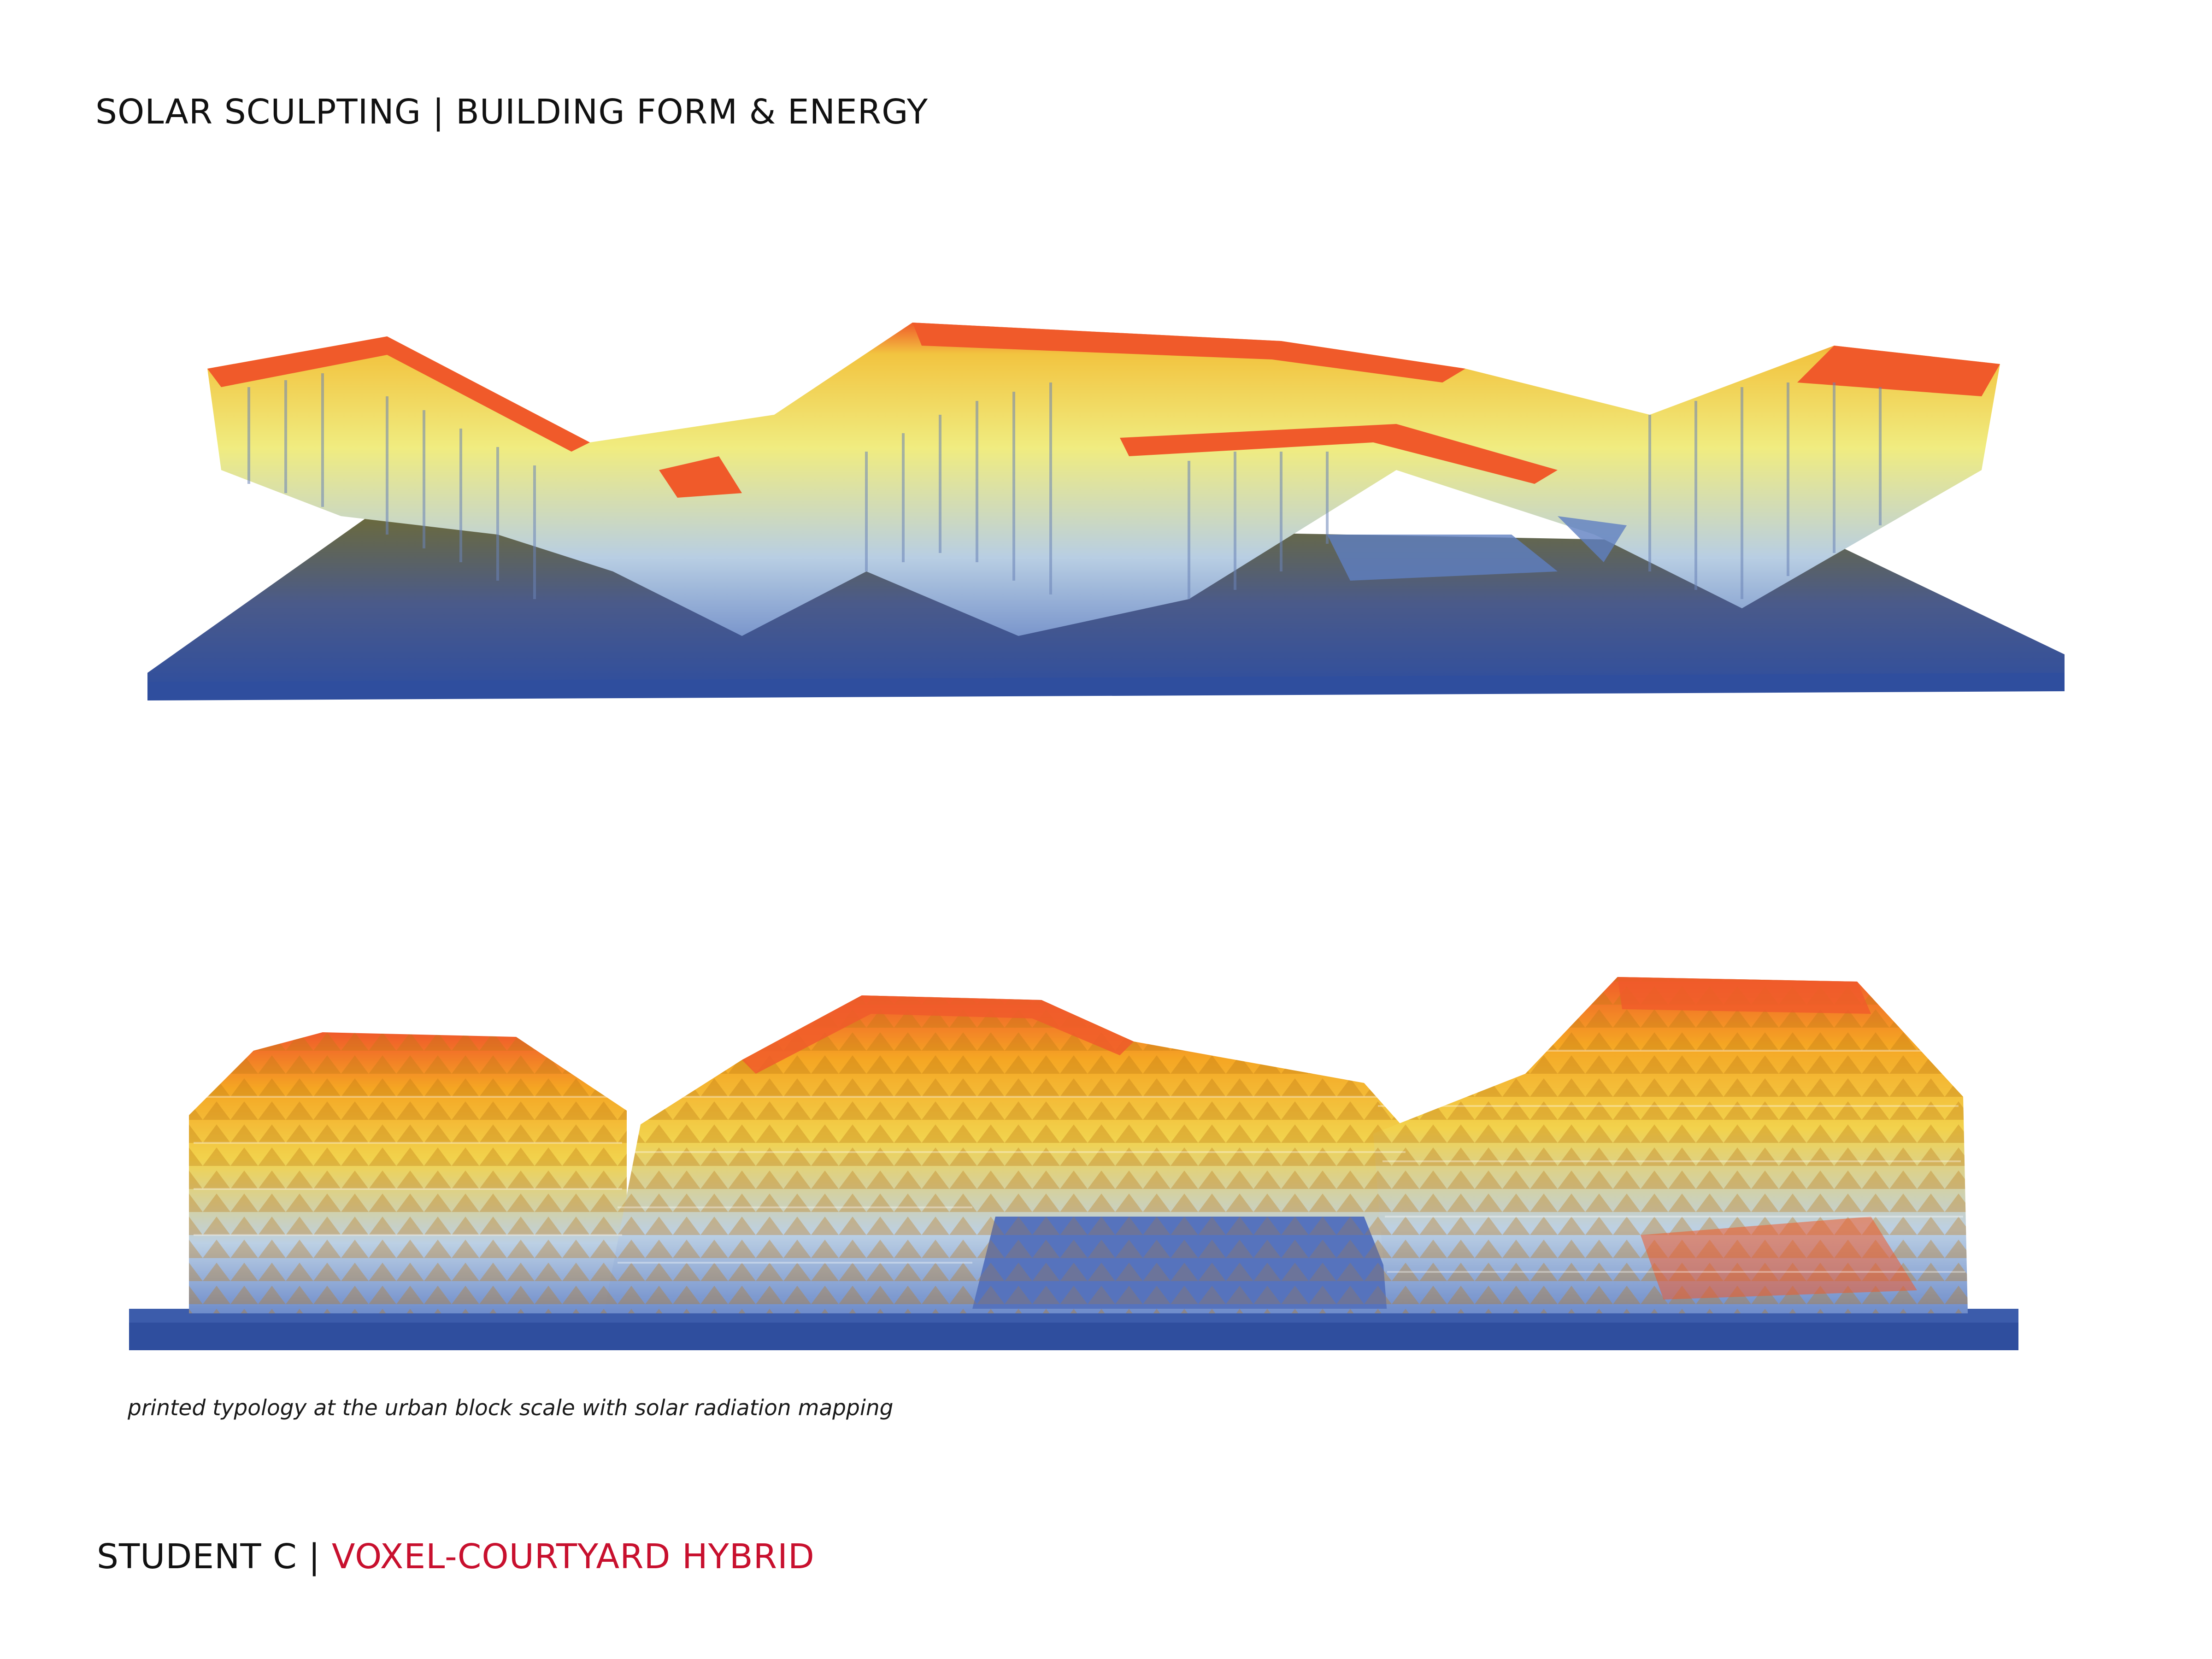  Describe the element at coordinates (573, 1557) in the screenshot. I see `project-title: VOXEL-COURTYARD HYBRID` at that location.